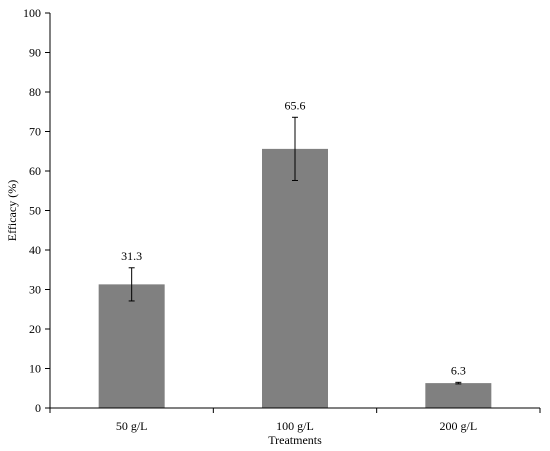 This screenshot has width=550, height=451. I want to click on y-tick-label: 100, so click(32, 13).